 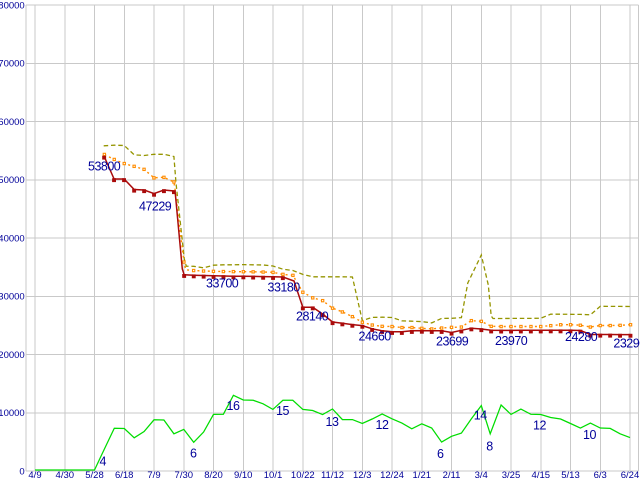 What do you see at coordinates (332, 422) in the screenshot?
I see `svg-text: 13` at bounding box center [332, 422].